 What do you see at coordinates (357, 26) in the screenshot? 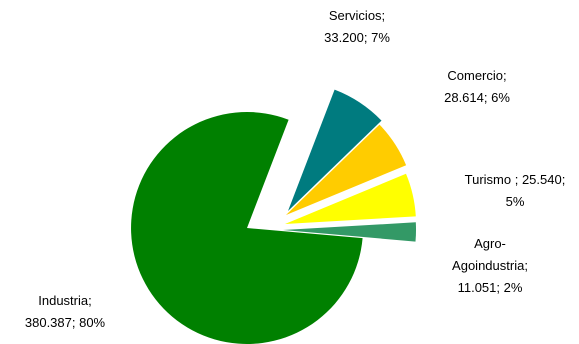
I see `data-label-servicios: Servicios; 33.200; 7%` at bounding box center [357, 26].